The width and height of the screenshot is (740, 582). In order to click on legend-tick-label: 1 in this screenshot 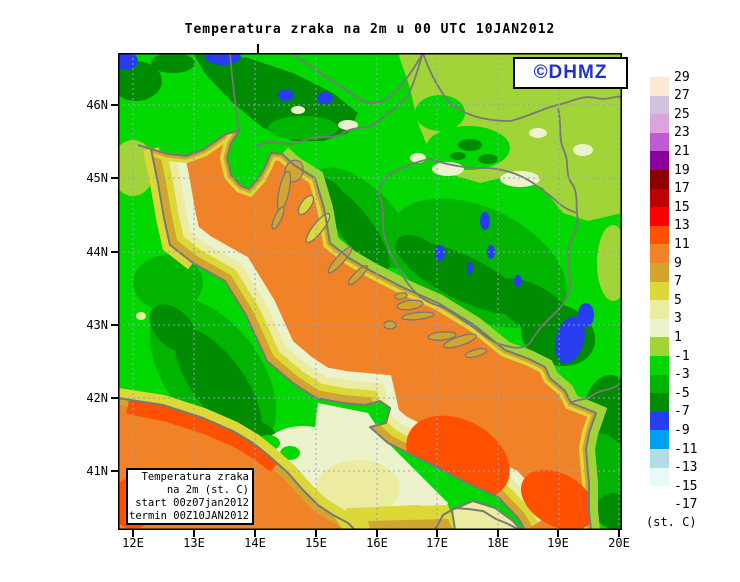, I will do `click(678, 337)`.